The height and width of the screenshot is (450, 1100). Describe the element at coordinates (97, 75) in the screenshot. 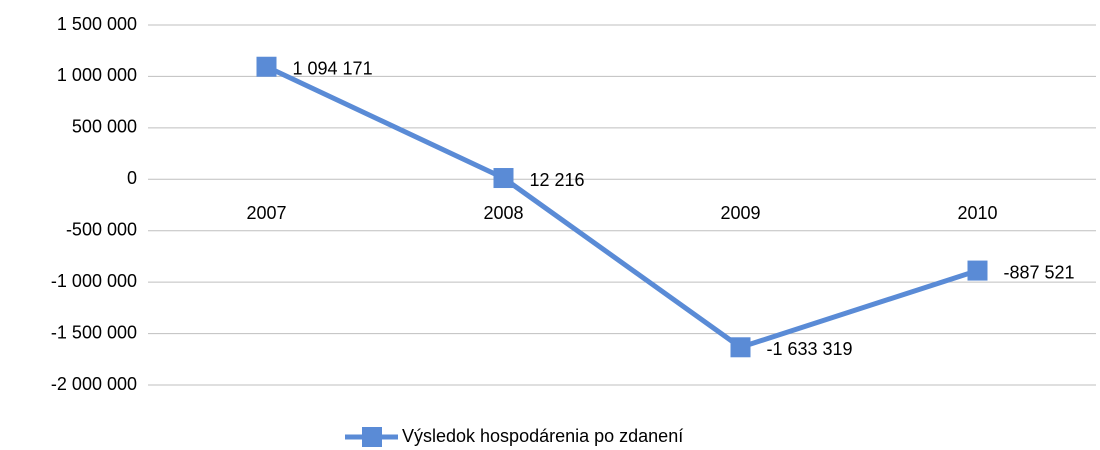

I see `y-tick-label: 1 000 000` at that location.